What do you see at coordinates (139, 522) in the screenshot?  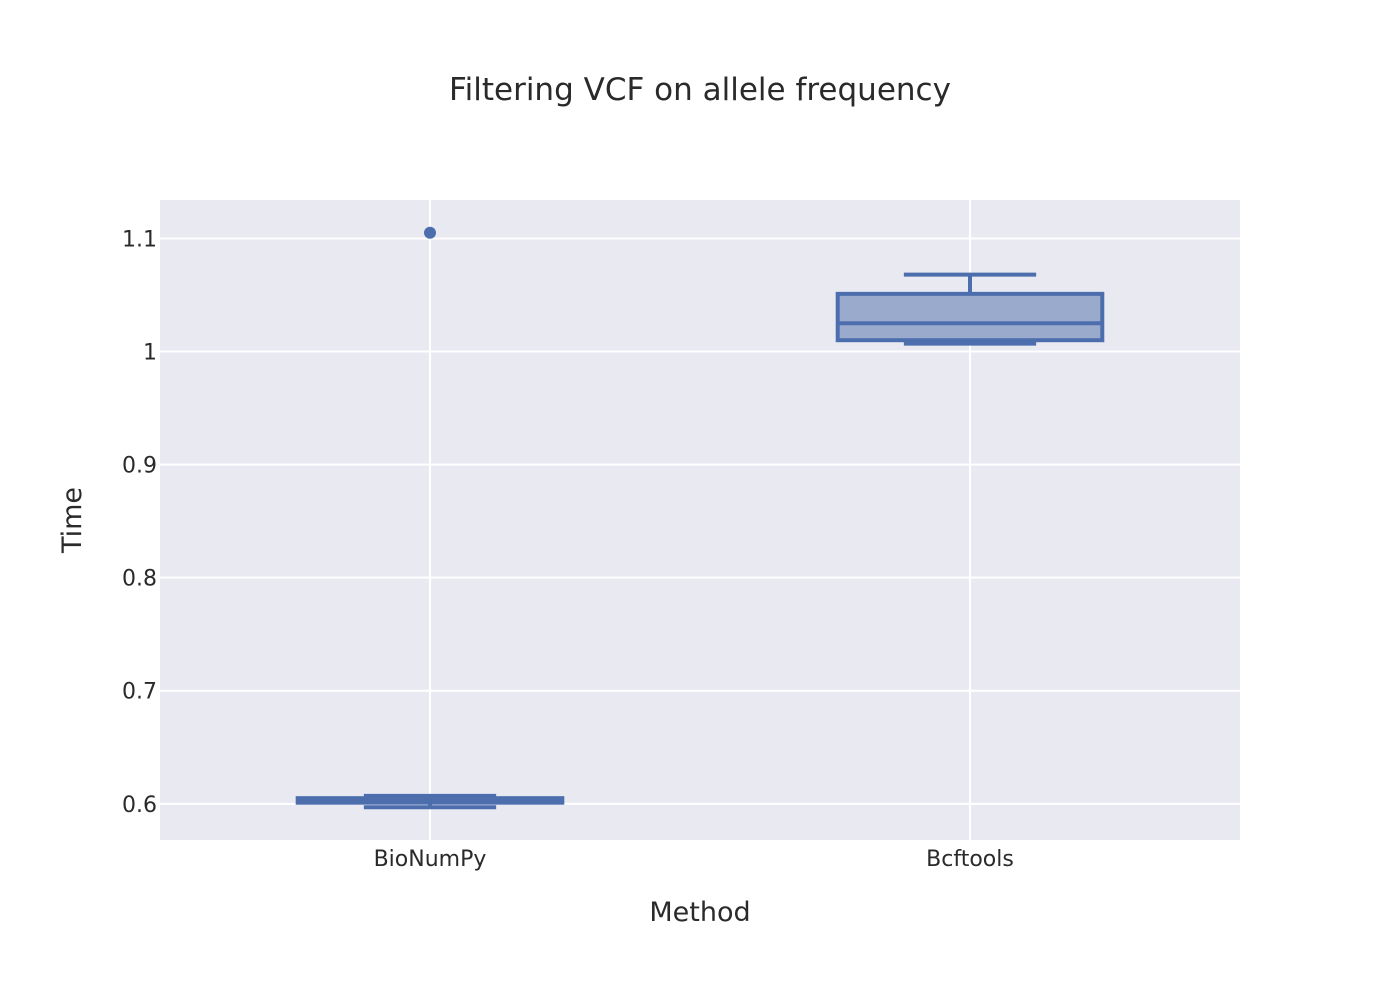 I see `y-axis-ticks: 0.6 0.7 0.8 0.9 1 1.1` at bounding box center [139, 522].